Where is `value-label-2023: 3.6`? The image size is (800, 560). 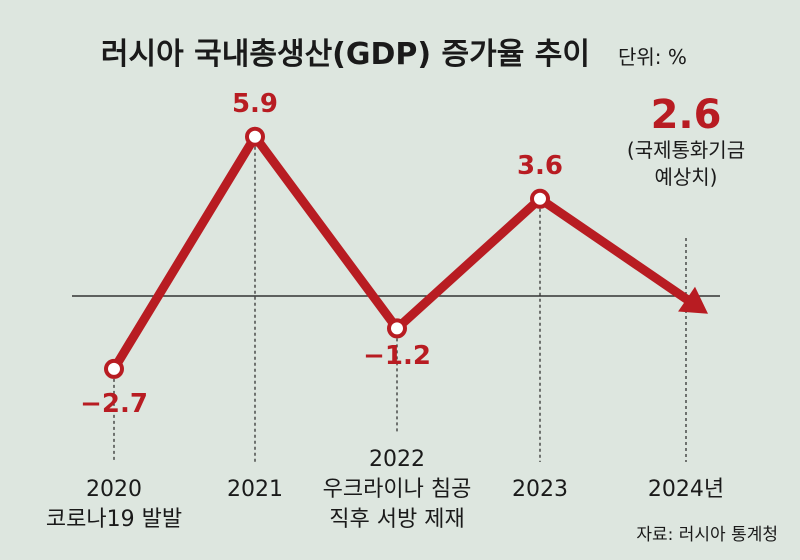 value-label-2023: 3.6 is located at coordinates (540, 166).